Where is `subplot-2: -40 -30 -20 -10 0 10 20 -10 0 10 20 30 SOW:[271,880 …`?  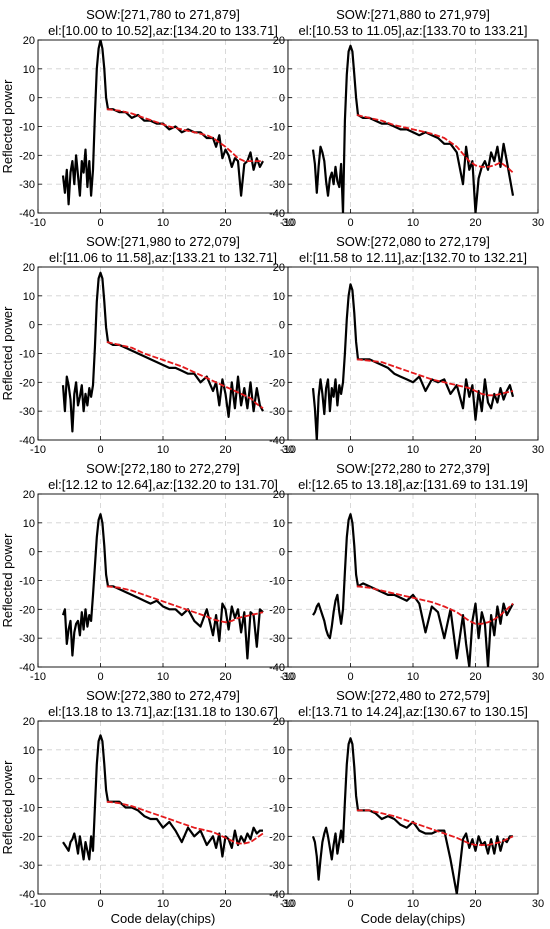 subplot-2: -40 -30 -20 -10 0 10 20 -10 0 10 20 30 SOW:[271,880 … is located at coordinates (406, 118).